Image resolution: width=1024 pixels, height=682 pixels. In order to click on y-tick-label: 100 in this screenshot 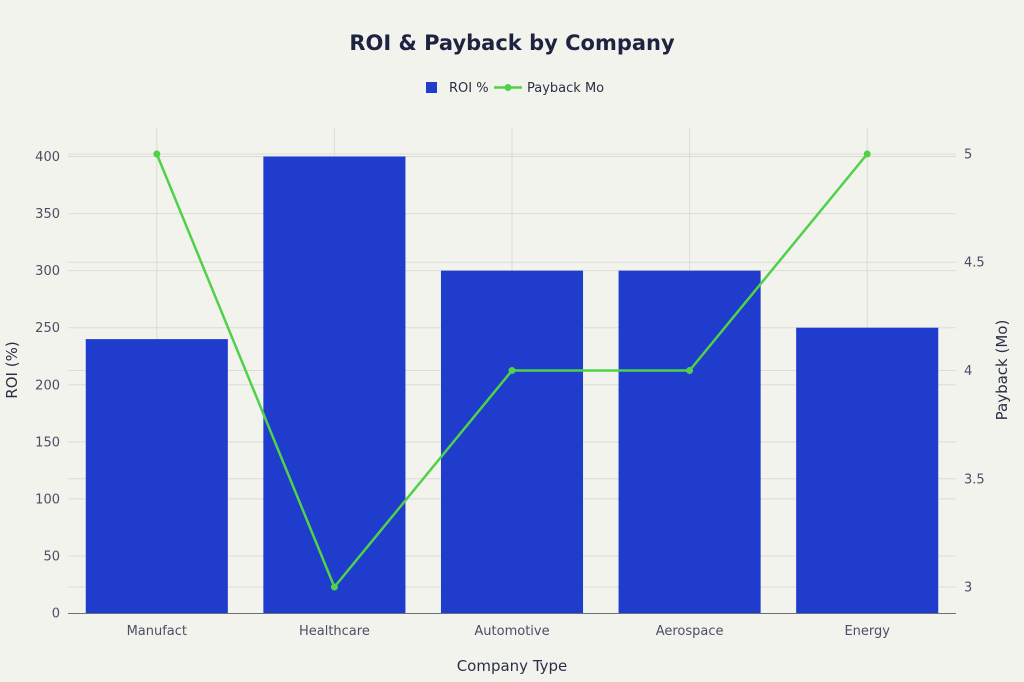, I will do `click(47, 499)`.